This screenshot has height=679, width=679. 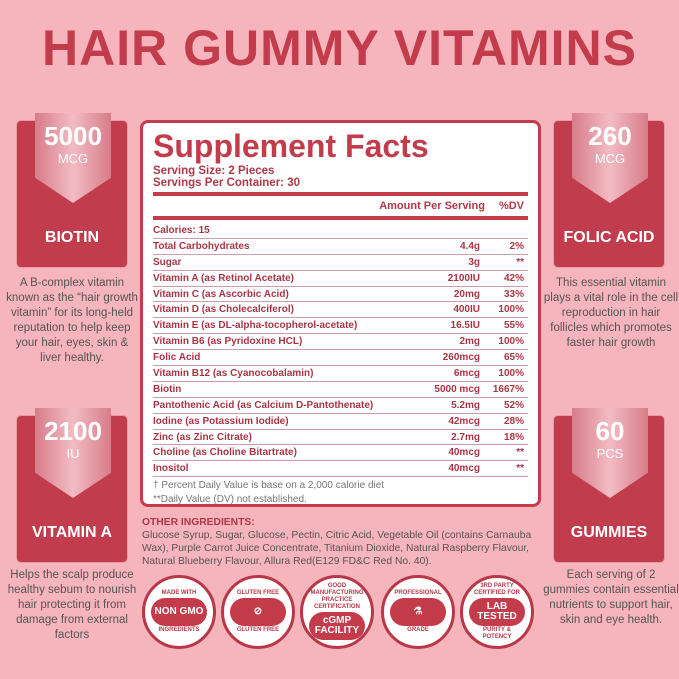 I want to click on badge-center: ⊘, so click(x=258, y=612).